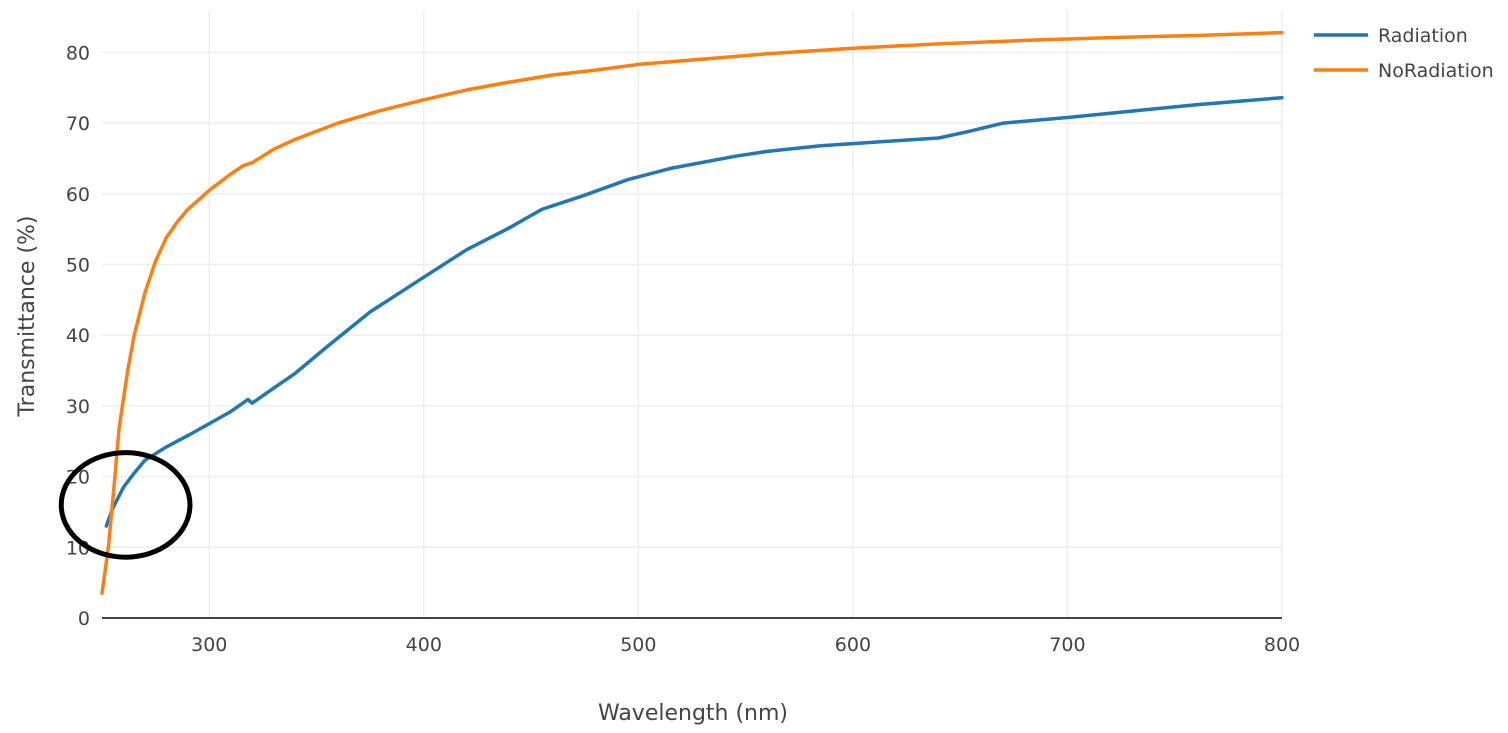 This screenshot has width=1508, height=733. What do you see at coordinates (27, 316) in the screenshot?
I see `y-axis-title: Transmittance (%)` at bounding box center [27, 316].